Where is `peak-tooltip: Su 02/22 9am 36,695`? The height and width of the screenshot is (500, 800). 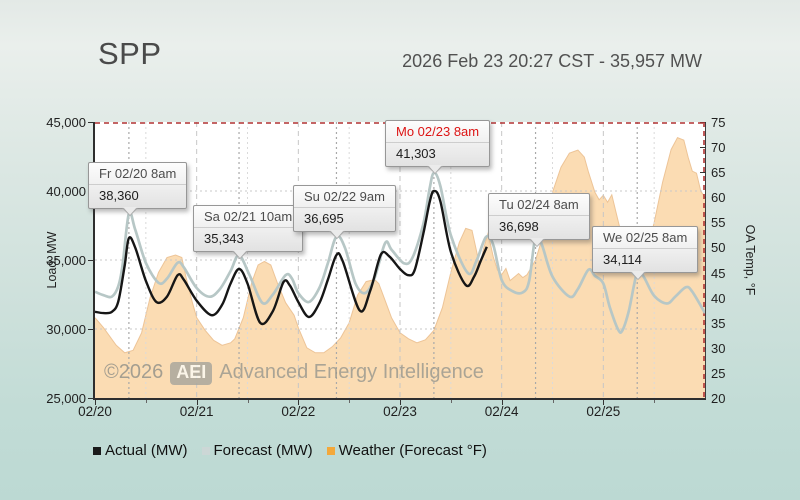
peak-tooltip: Su 02/22 9am 36,695 is located at coordinates (344, 212).